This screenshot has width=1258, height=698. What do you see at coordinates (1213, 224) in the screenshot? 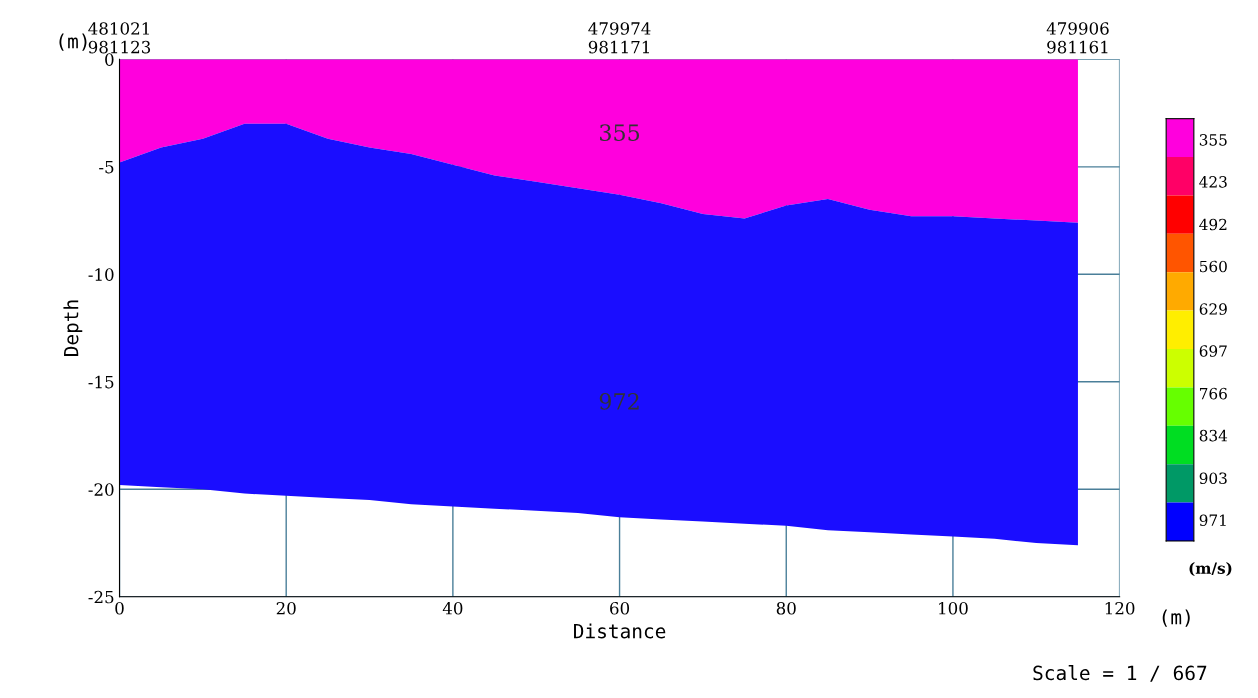
I see `color-bar-label: 492` at bounding box center [1213, 224].